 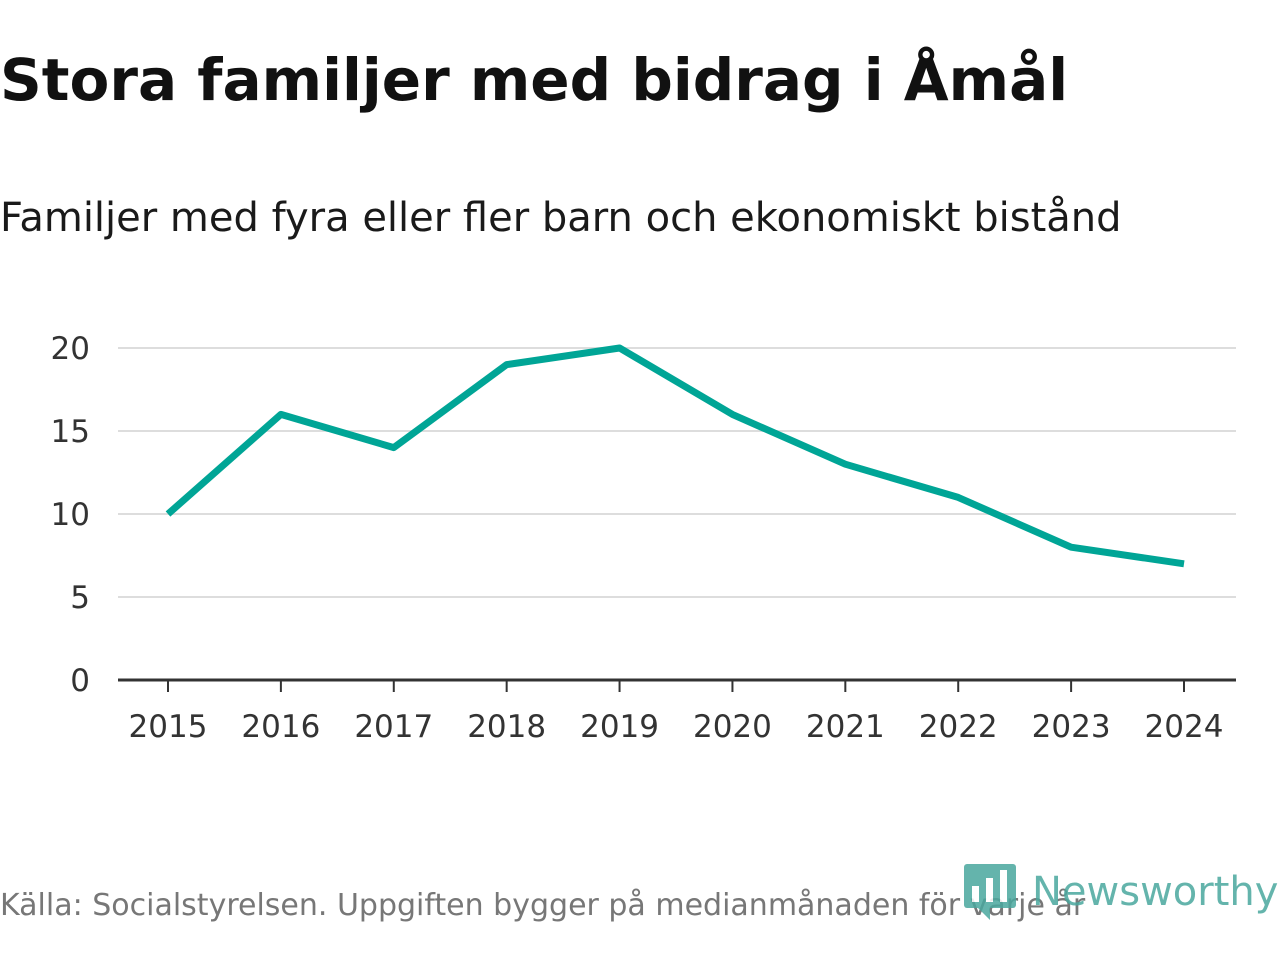 What do you see at coordinates (506, 727) in the screenshot?
I see `x-tick-label: 2018` at bounding box center [506, 727].